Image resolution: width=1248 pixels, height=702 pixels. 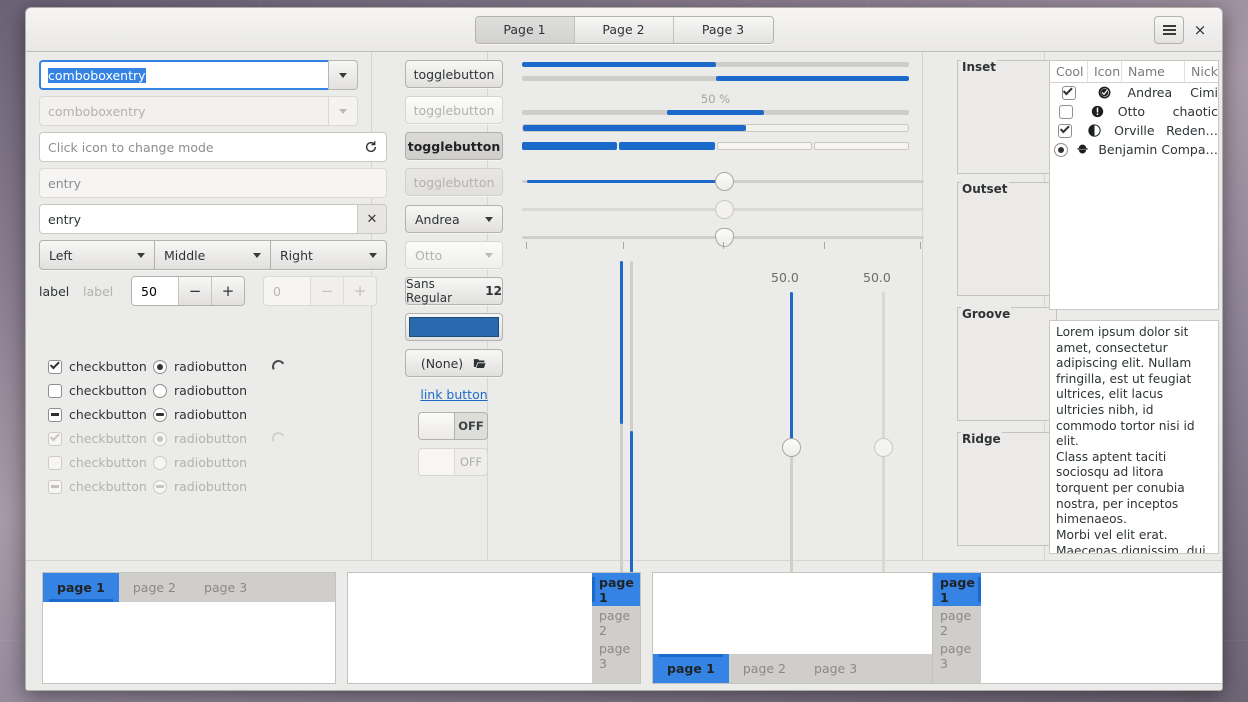 What do you see at coordinates (437, 426) in the screenshot?
I see `switch-knob` at bounding box center [437, 426].